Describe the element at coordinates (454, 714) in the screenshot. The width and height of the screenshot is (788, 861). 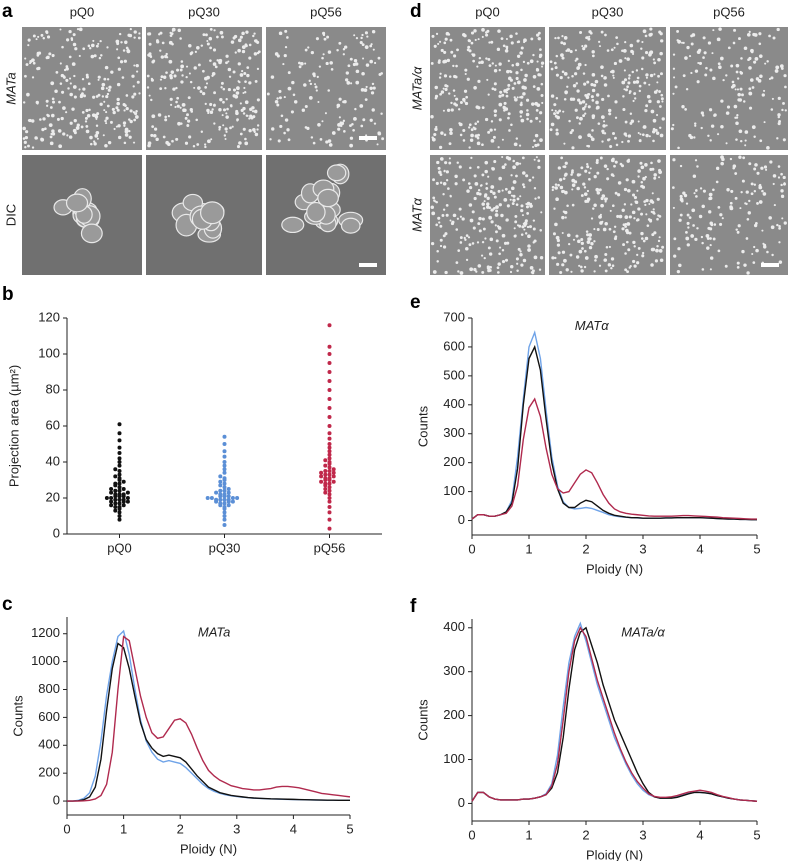
I see `y-tick-label: 200` at that location.